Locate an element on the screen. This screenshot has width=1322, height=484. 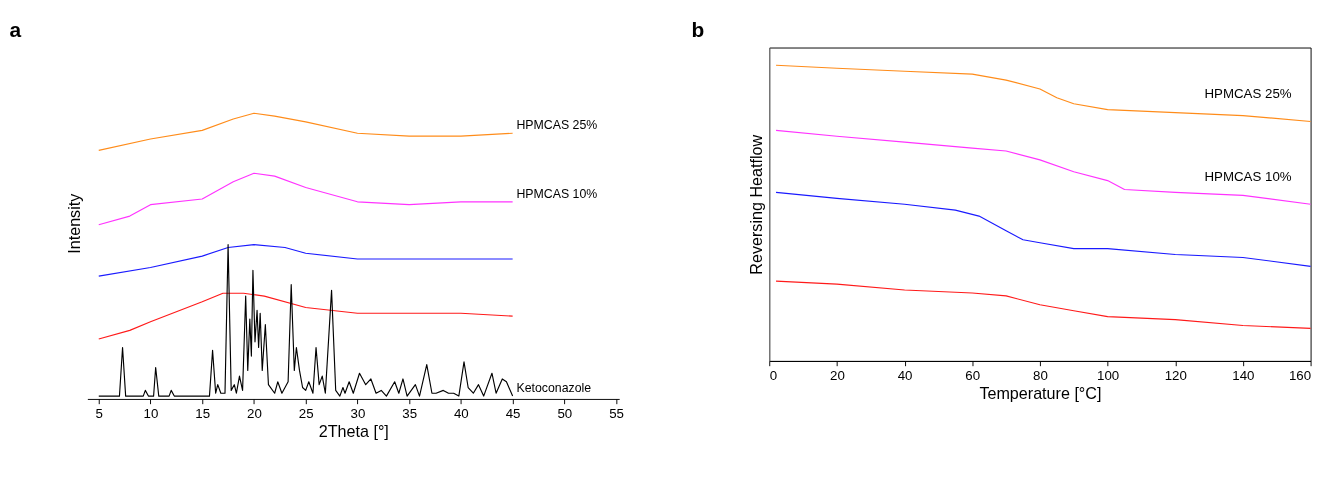
x-tick-label: 25 is located at coordinates (306, 414).